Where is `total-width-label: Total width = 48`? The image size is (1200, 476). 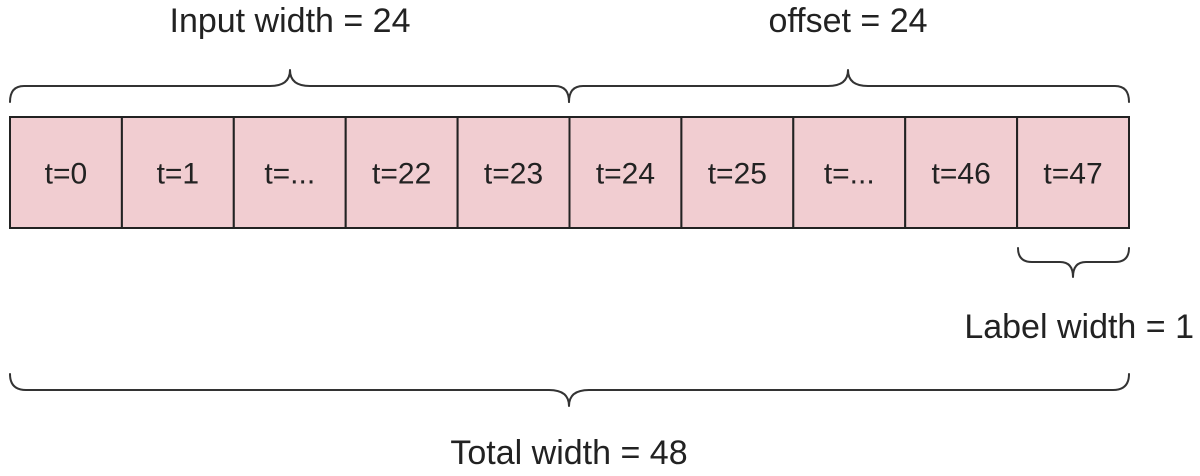
total-width-label: Total width = 48 is located at coordinates (569, 453).